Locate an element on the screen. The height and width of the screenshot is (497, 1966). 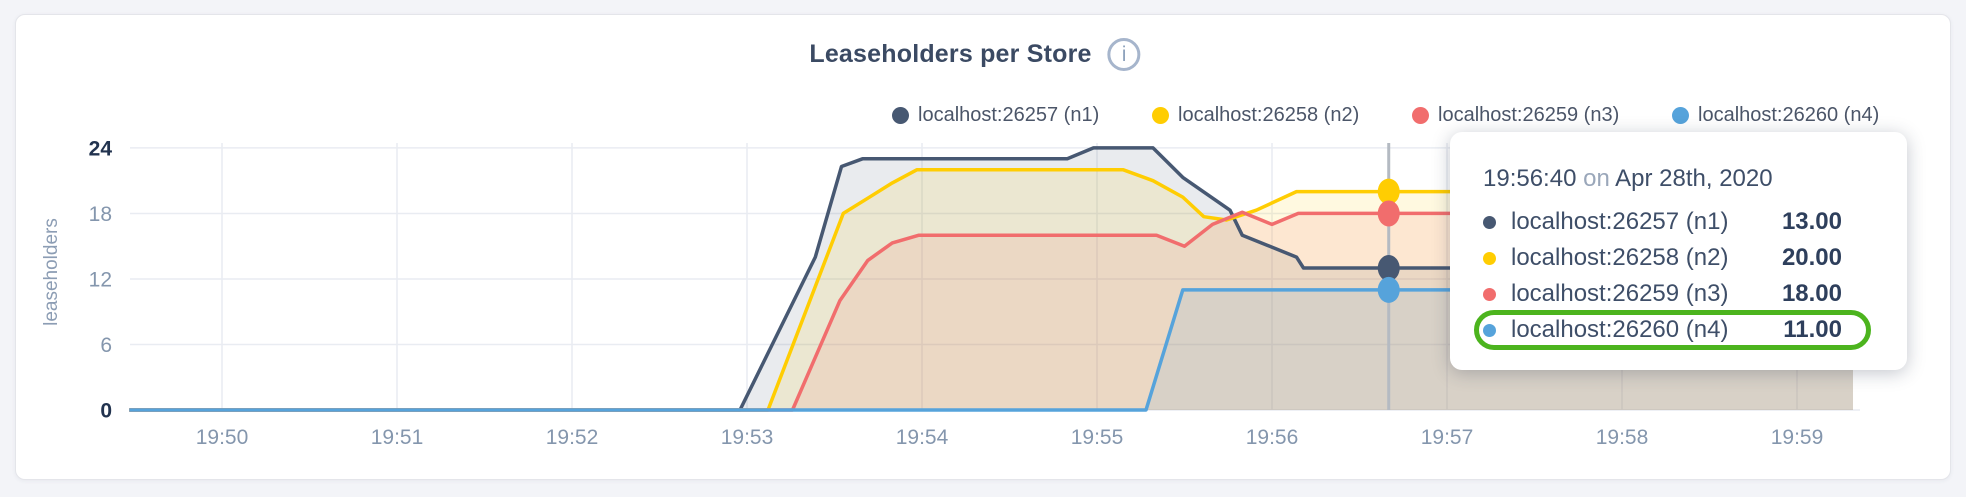
y-tick-label: 18 is located at coordinates (100, 214).